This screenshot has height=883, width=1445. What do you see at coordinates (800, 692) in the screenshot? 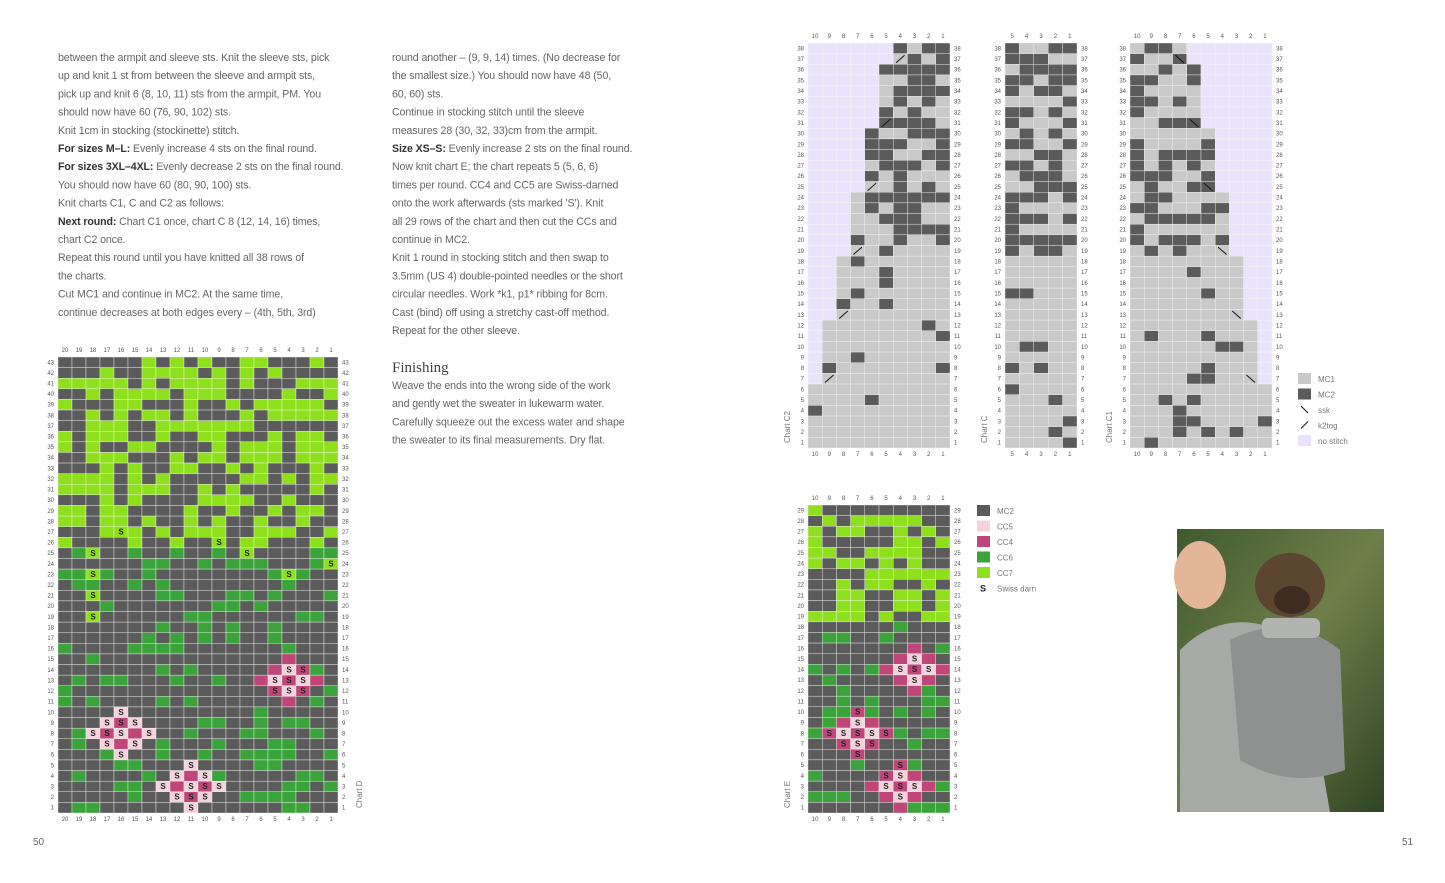
I see `row-label: 12` at bounding box center [800, 692].